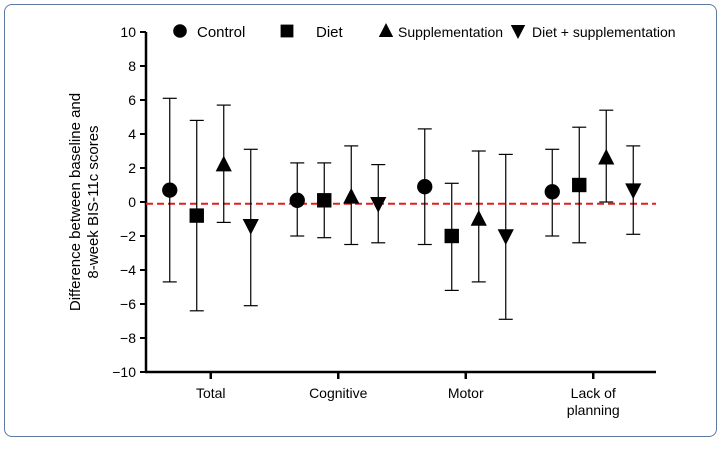 This screenshot has height=449, width=721. I want to click on legend-label: Control, so click(221, 32).